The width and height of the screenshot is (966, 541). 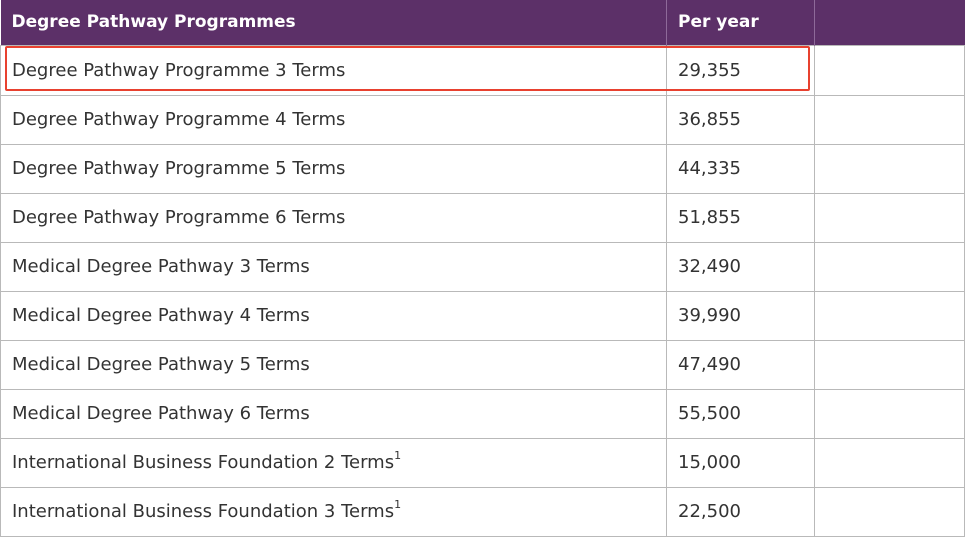 I want to click on table-row: Medical Degree Pathway 4 Terms 39,990, so click(x=482, y=315).